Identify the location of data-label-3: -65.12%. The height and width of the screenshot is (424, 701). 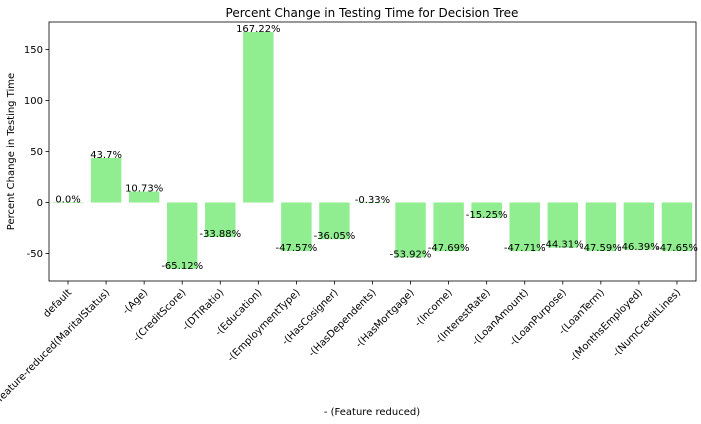
(182, 266).